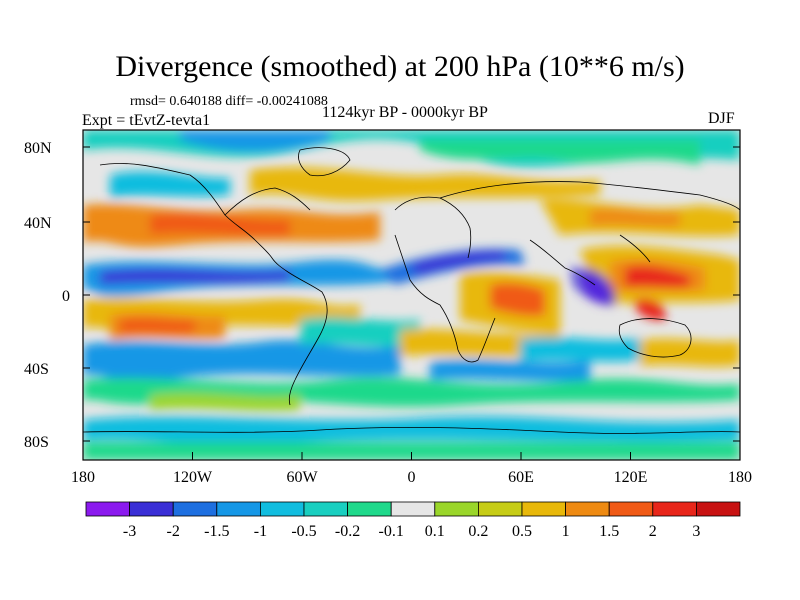 The height and width of the screenshot is (600, 800). What do you see at coordinates (478, 531) in the screenshot?
I see `colorbar-label: 0.2` at bounding box center [478, 531].